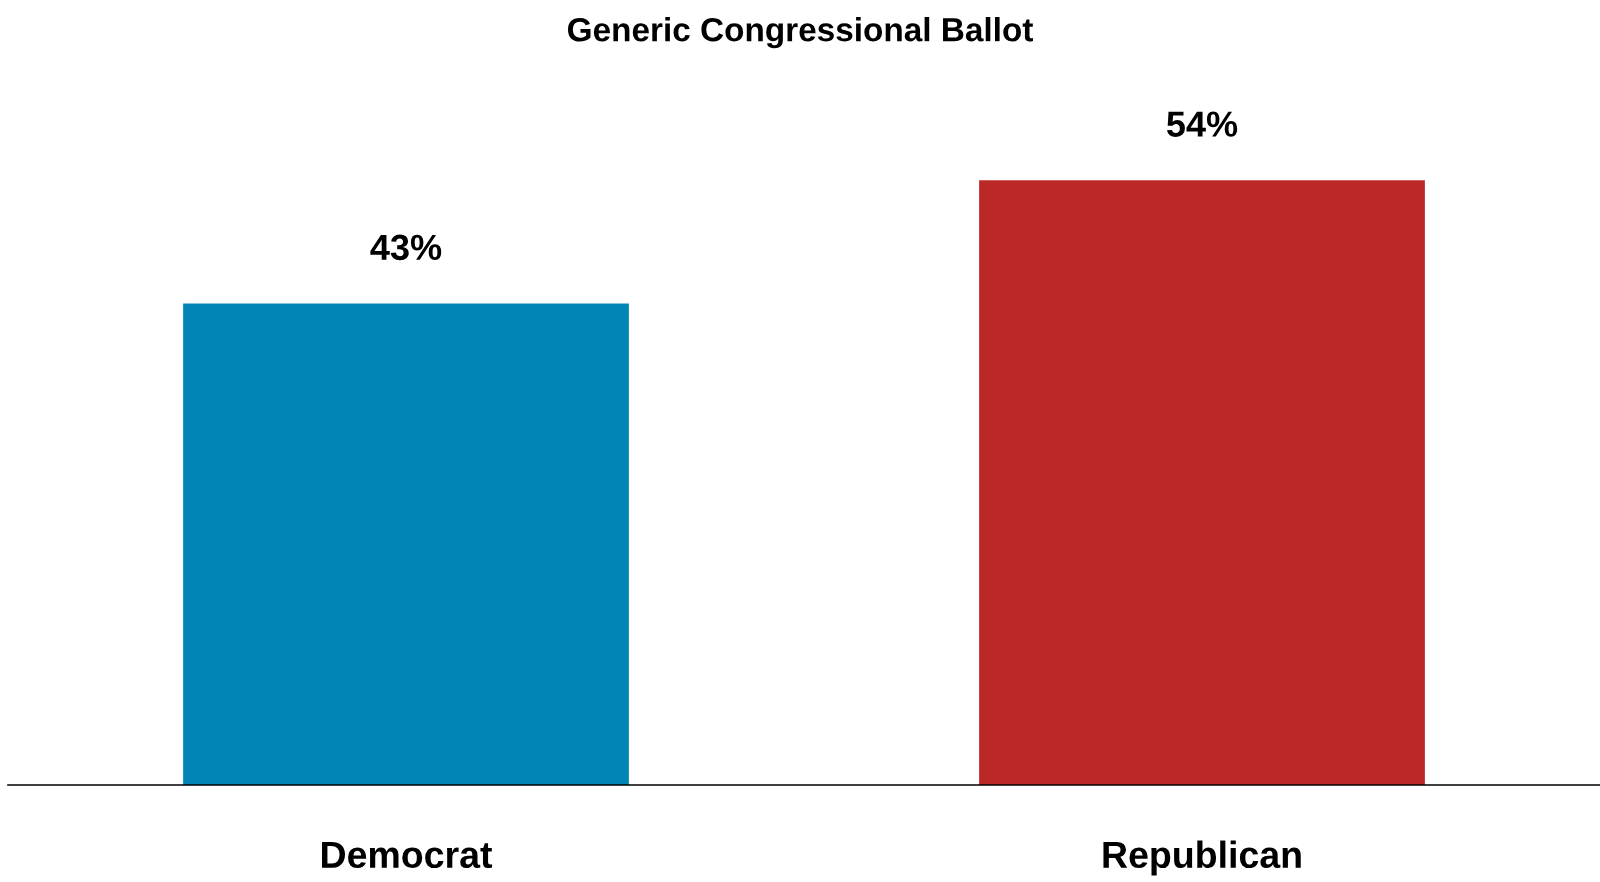 This screenshot has height=882, width=1600. What do you see at coordinates (1202, 858) in the screenshot?
I see `x-tick-label: Republican` at bounding box center [1202, 858].